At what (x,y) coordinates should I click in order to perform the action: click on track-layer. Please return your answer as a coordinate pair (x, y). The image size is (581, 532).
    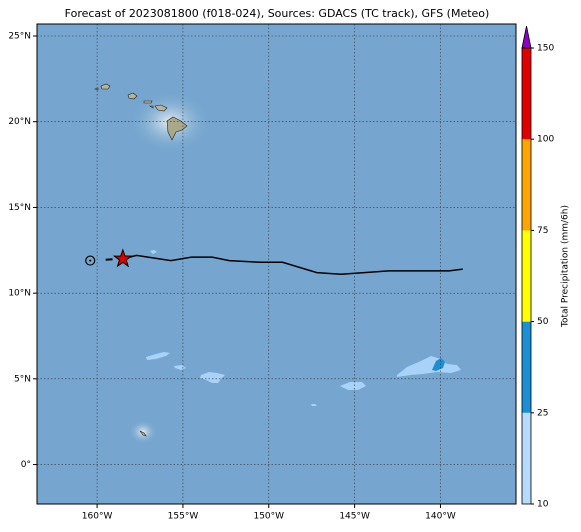
    Looking at the image, I should click on (274, 262).